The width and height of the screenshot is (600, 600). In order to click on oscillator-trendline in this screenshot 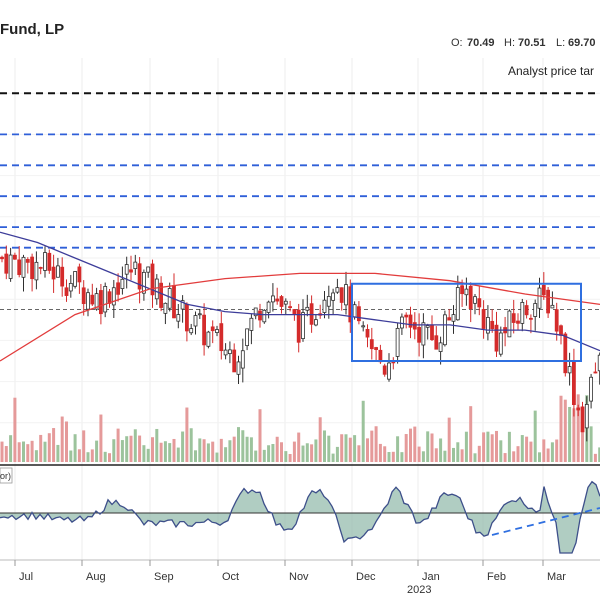, I will do `click(545, 521)`.